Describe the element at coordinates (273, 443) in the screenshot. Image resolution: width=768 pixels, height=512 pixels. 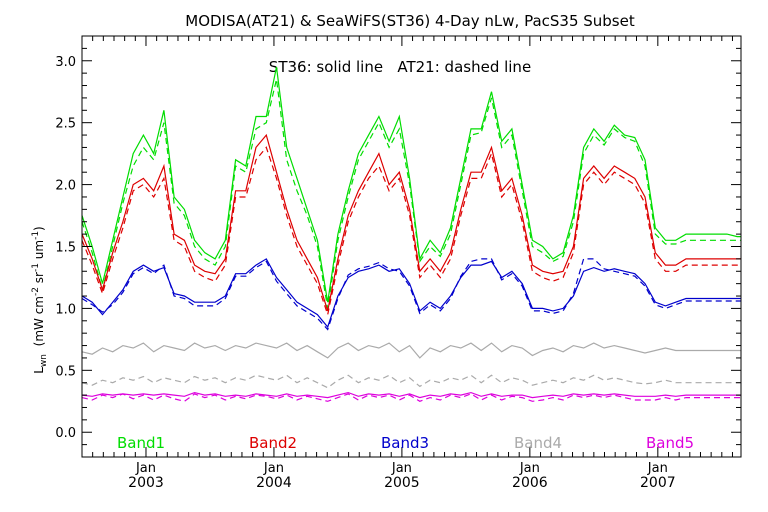
I see `legend-band2: Band2` at that location.